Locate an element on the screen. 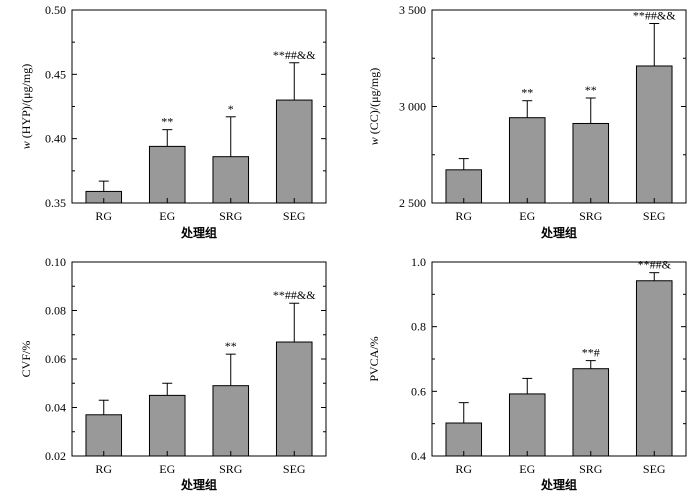 This screenshot has width=700, height=501. y-axis-title-text: CVF/% is located at coordinates (26, 359).